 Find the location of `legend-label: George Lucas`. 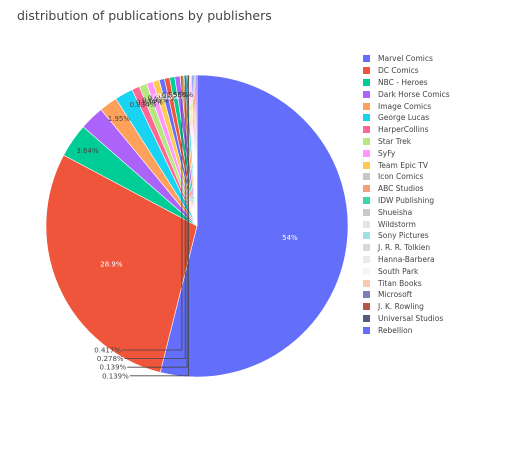

legend-label: George Lucas is located at coordinates (404, 118).